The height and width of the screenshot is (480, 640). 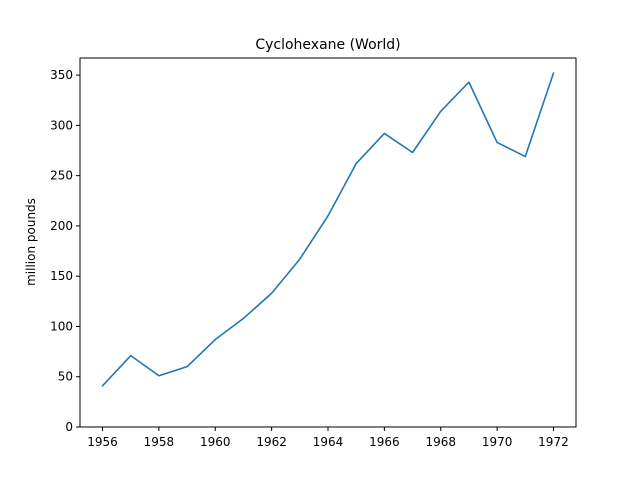 I want to click on y-tick-label: 250, so click(x=61, y=176).